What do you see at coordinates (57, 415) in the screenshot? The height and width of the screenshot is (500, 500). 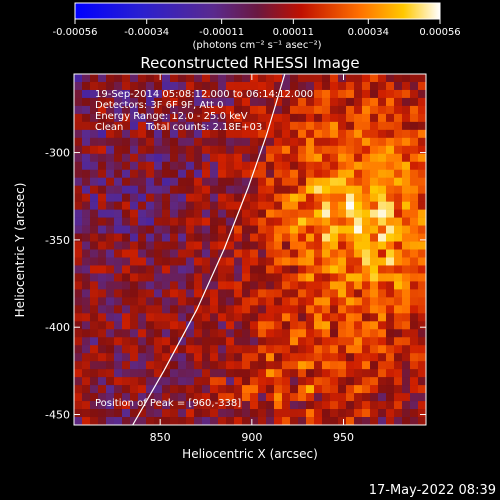 I see `y-tick-label: -450` at bounding box center [57, 415].